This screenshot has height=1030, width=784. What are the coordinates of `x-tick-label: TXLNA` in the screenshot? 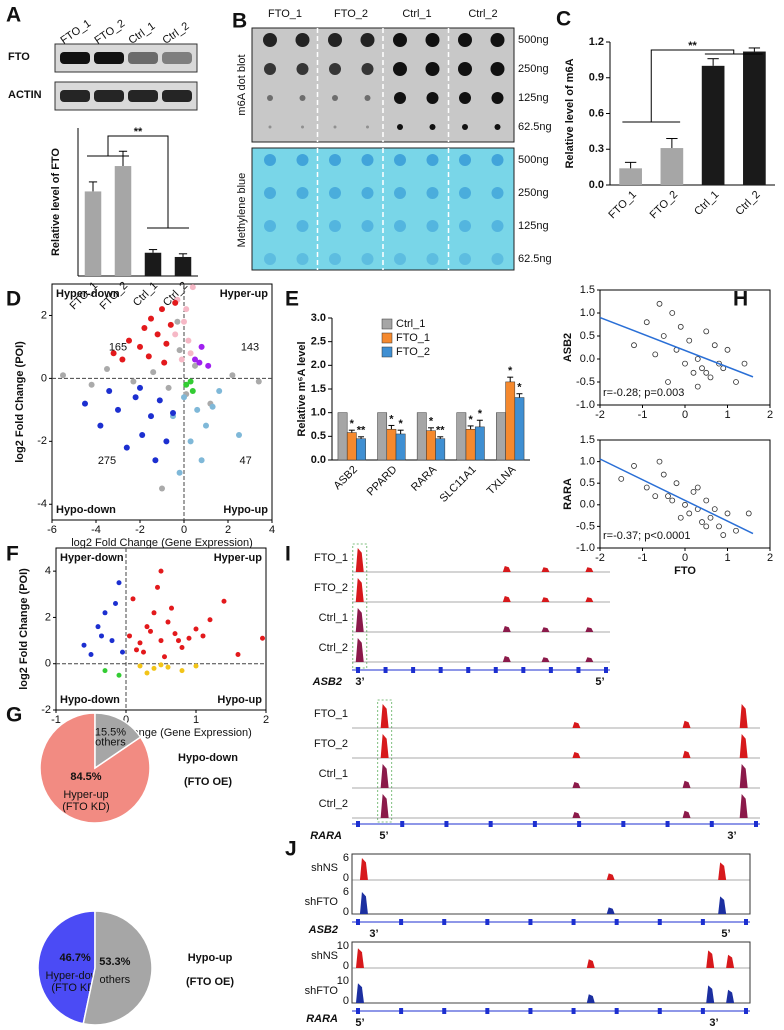 It's located at (502, 480).